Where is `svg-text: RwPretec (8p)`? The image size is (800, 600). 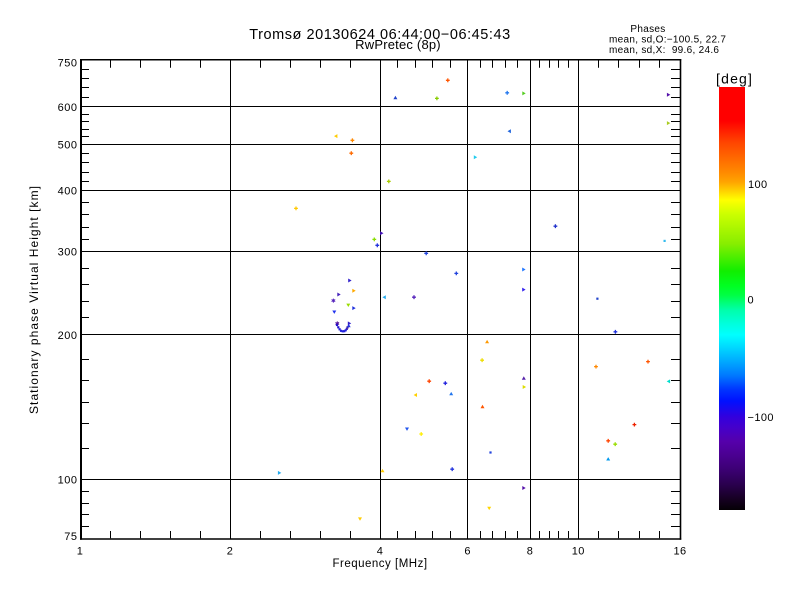
svg-text: RwPretec (8p) is located at coordinates (398, 44).